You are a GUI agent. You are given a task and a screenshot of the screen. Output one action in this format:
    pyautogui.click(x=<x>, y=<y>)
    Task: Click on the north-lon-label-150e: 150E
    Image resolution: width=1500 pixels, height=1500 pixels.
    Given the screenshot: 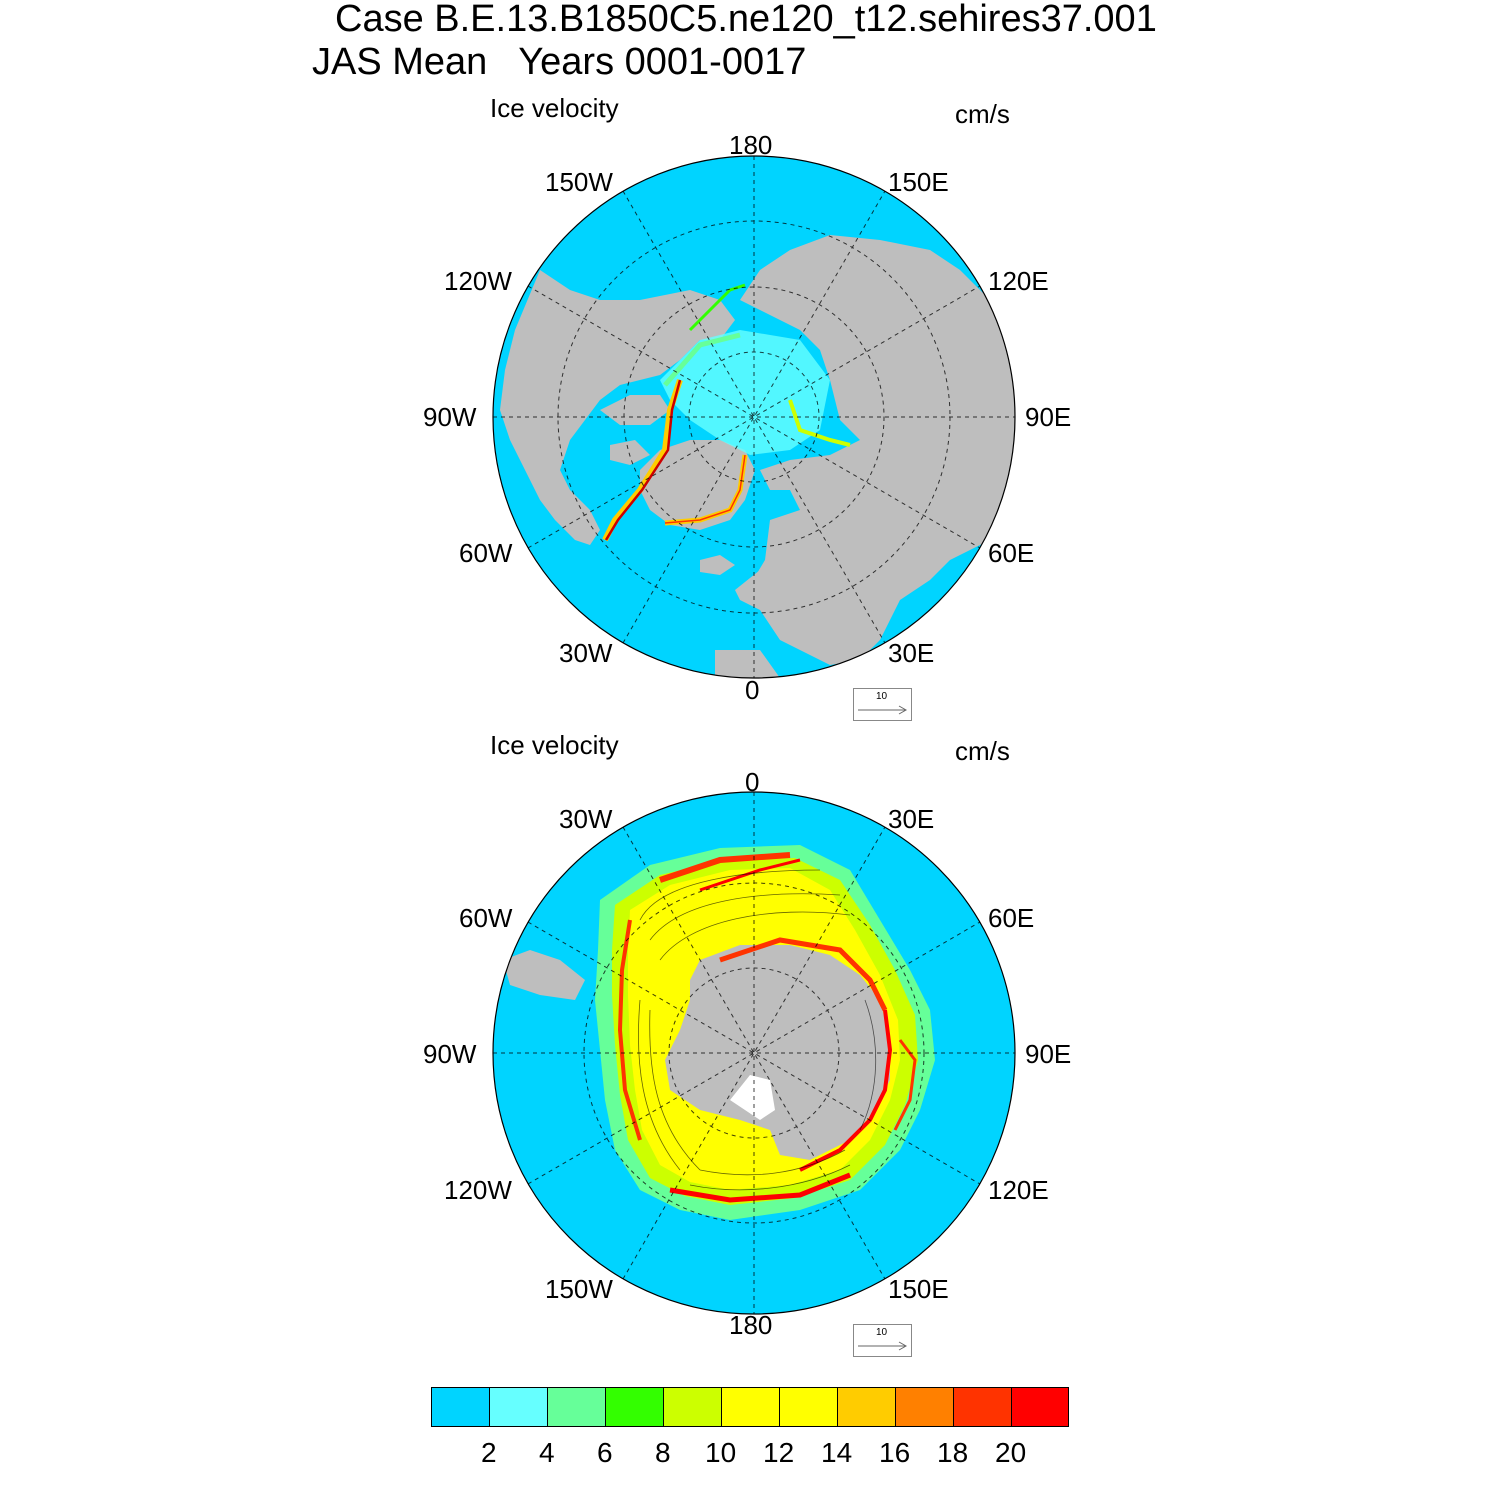 What is the action you would take?
    pyautogui.click(x=918, y=182)
    